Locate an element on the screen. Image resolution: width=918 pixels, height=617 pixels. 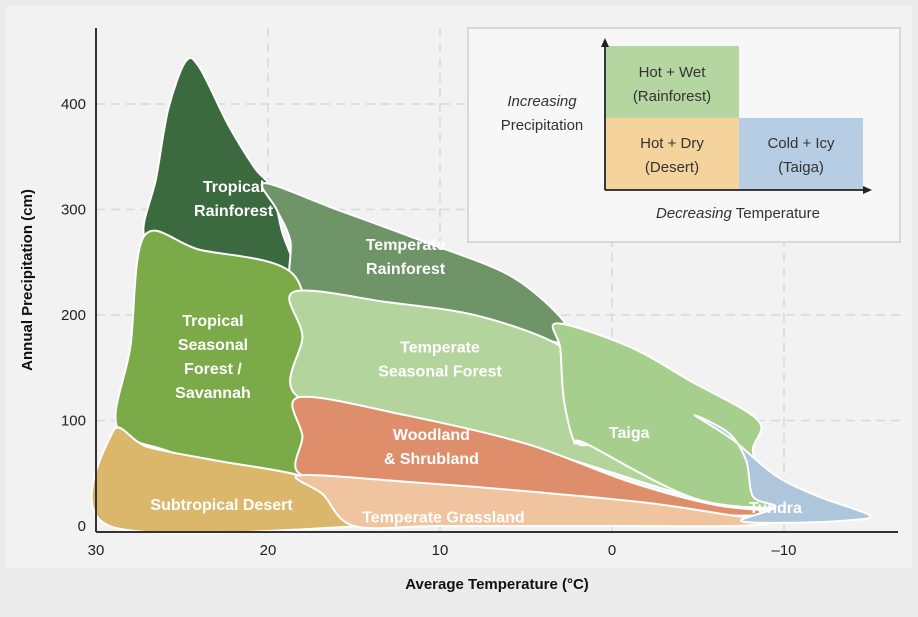
legend-cell-hot-wet is located at coordinates (672, 82).